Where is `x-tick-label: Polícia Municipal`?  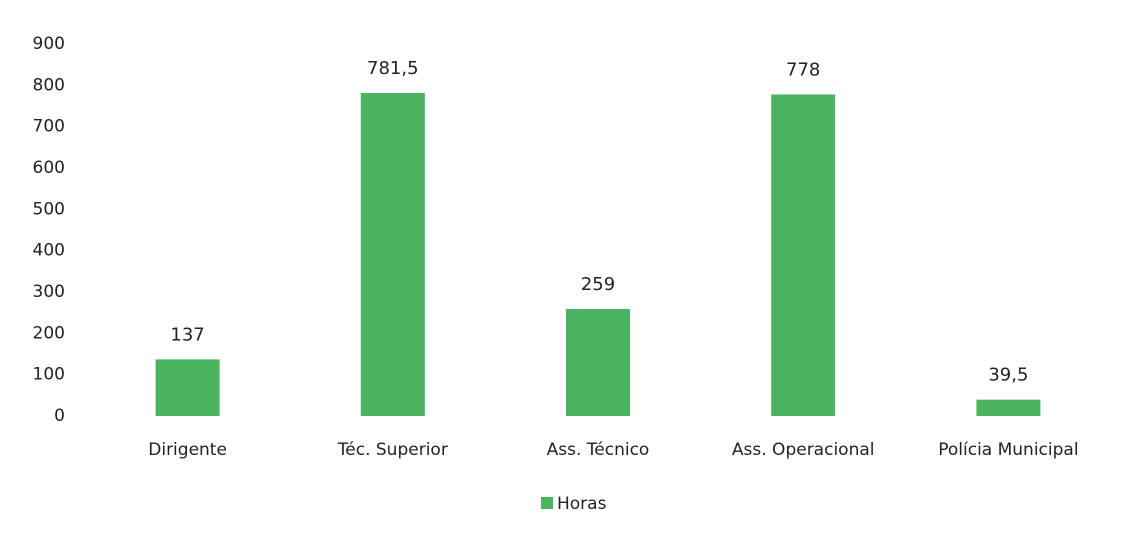 x-tick-label: Polícia Municipal is located at coordinates (1008, 450).